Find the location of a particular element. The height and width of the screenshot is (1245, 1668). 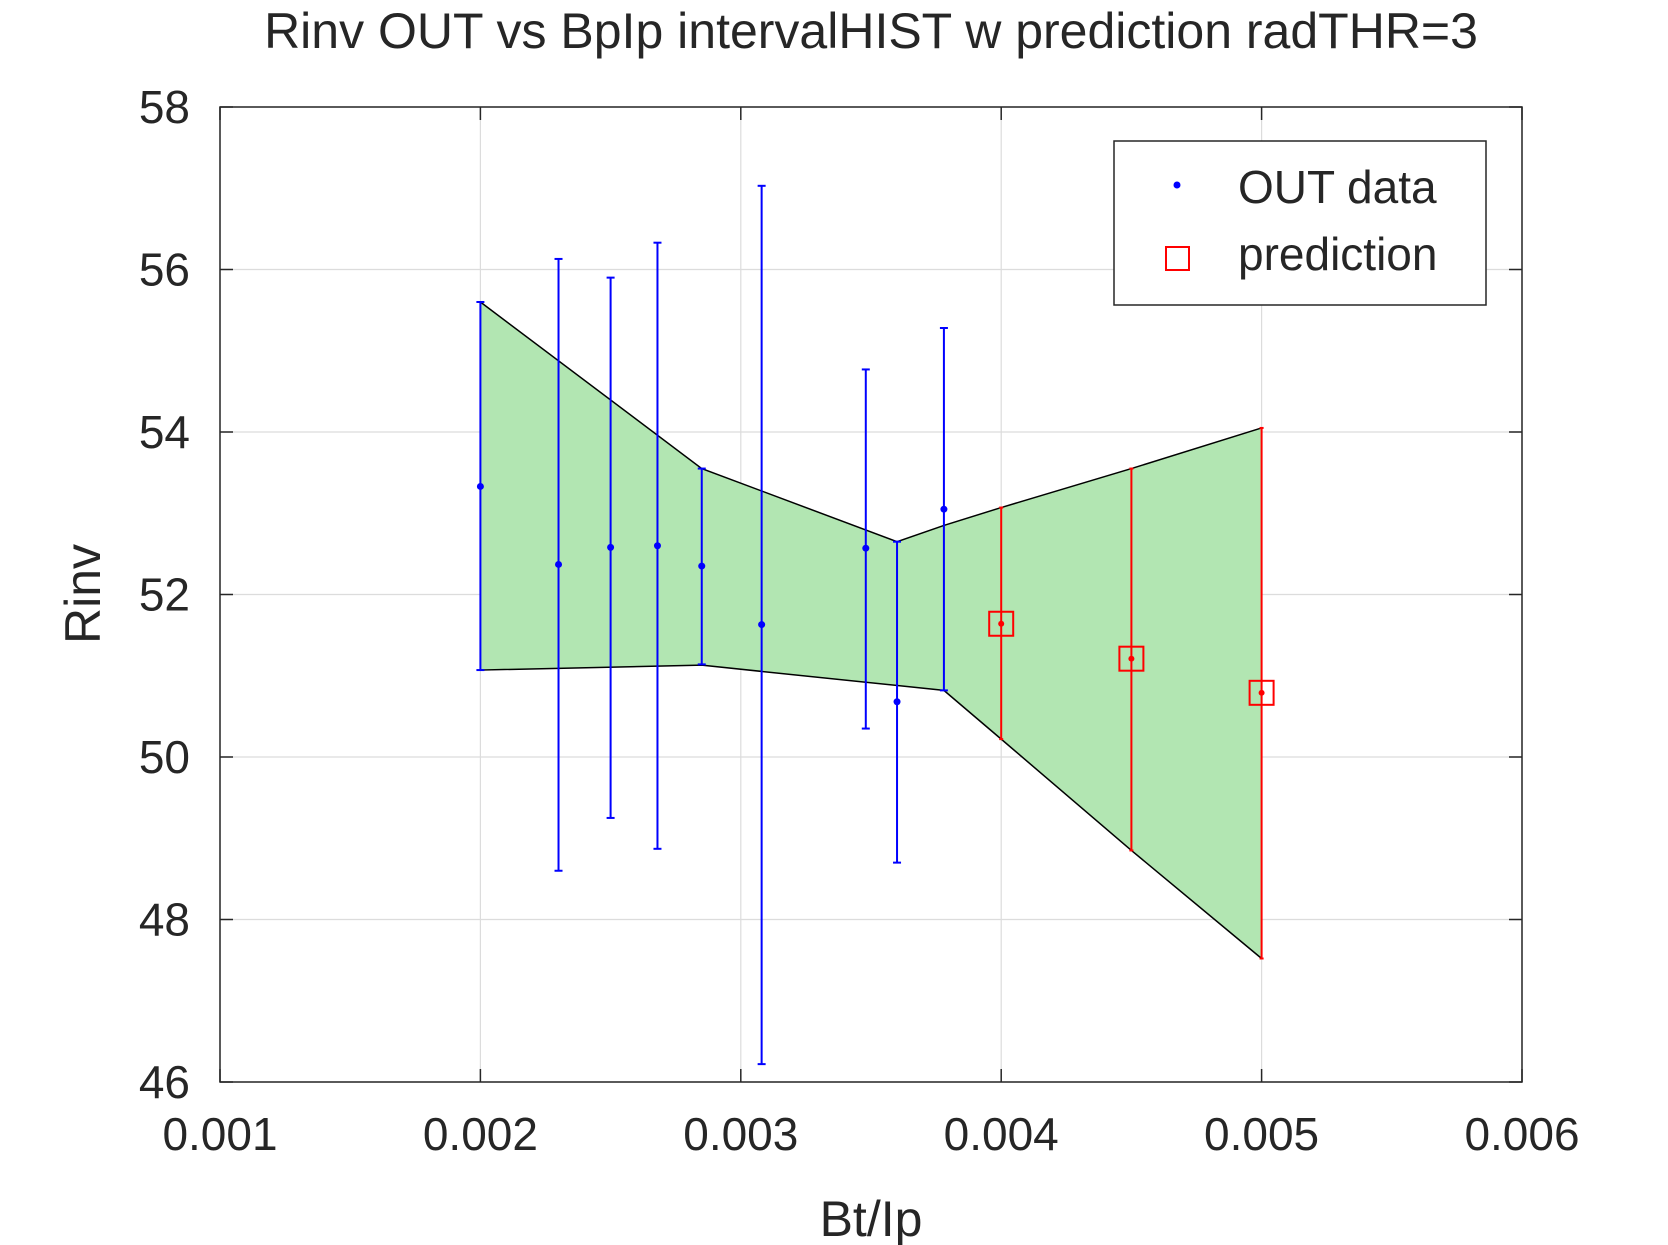

legend-out-data-label: OUT data is located at coordinates (1337, 187).